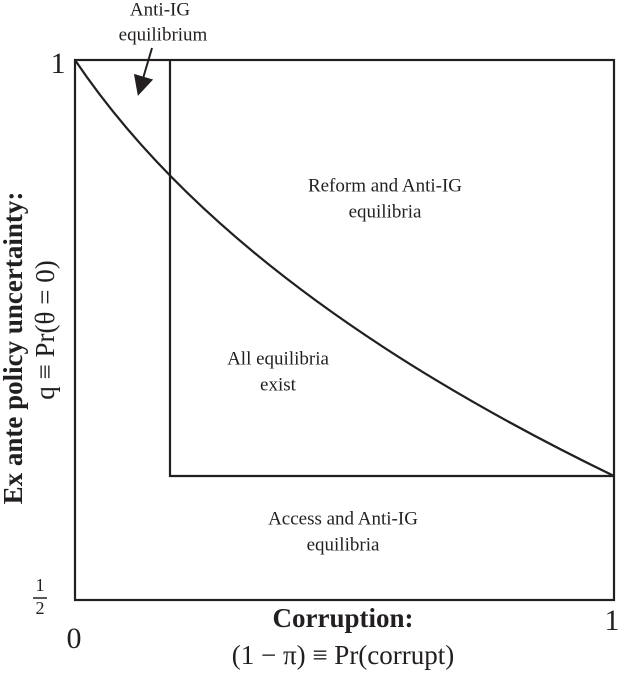  What do you see at coordinates (612, 620) in the screenshot?
I see `x-tick-label: 1` at bounding box center [612, 620].